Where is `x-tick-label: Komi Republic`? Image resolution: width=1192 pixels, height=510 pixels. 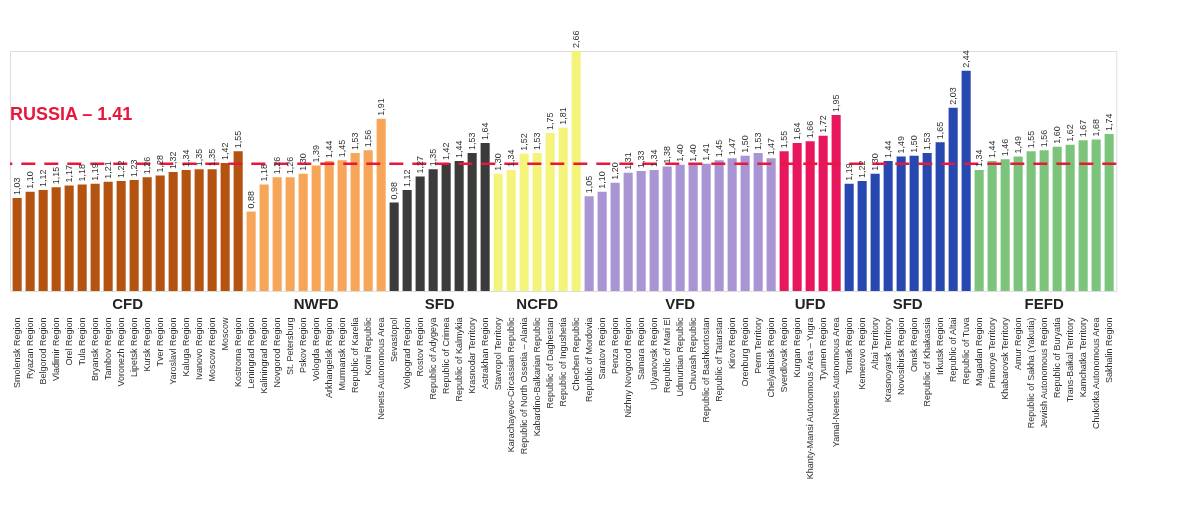
x-tick-label: Komi Republic is located at coordinates (368, 346).